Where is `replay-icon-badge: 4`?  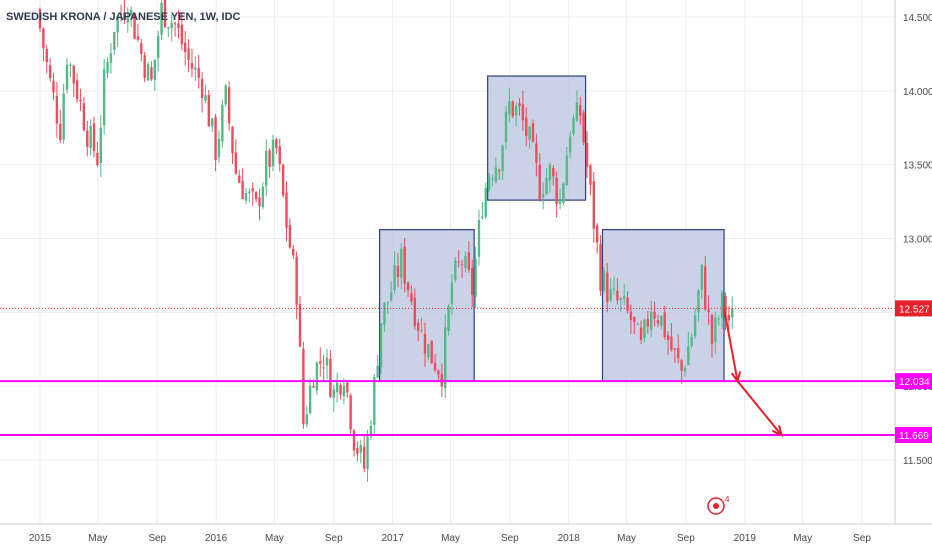 replay-icon-badge: 4 is located at coordinates (727, 499).